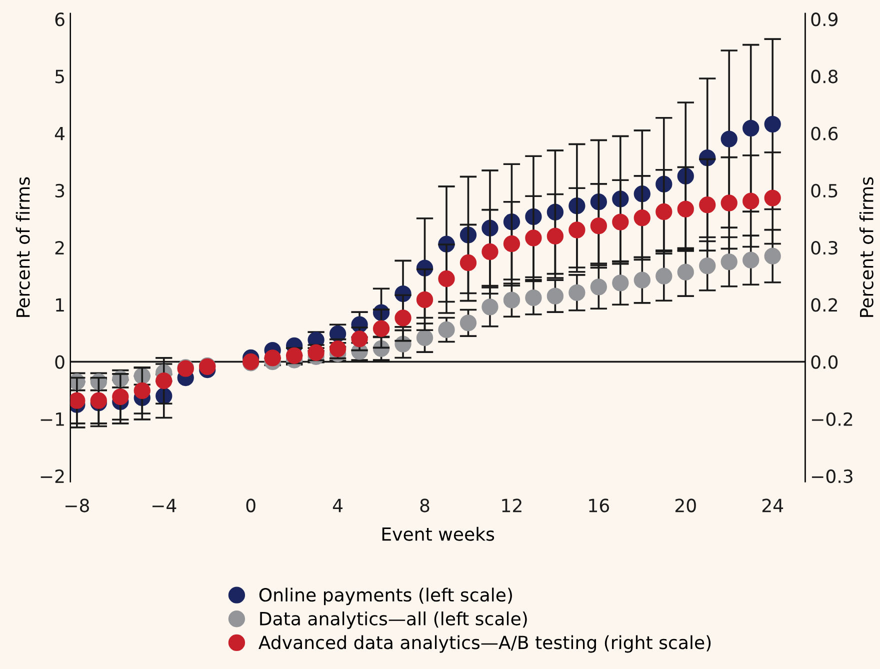 The image size is (880, 669). What do you see at coordinates (425, 505) in the screenshot?
I see `x-tick-label: 8` at bounding box center [425, 505].